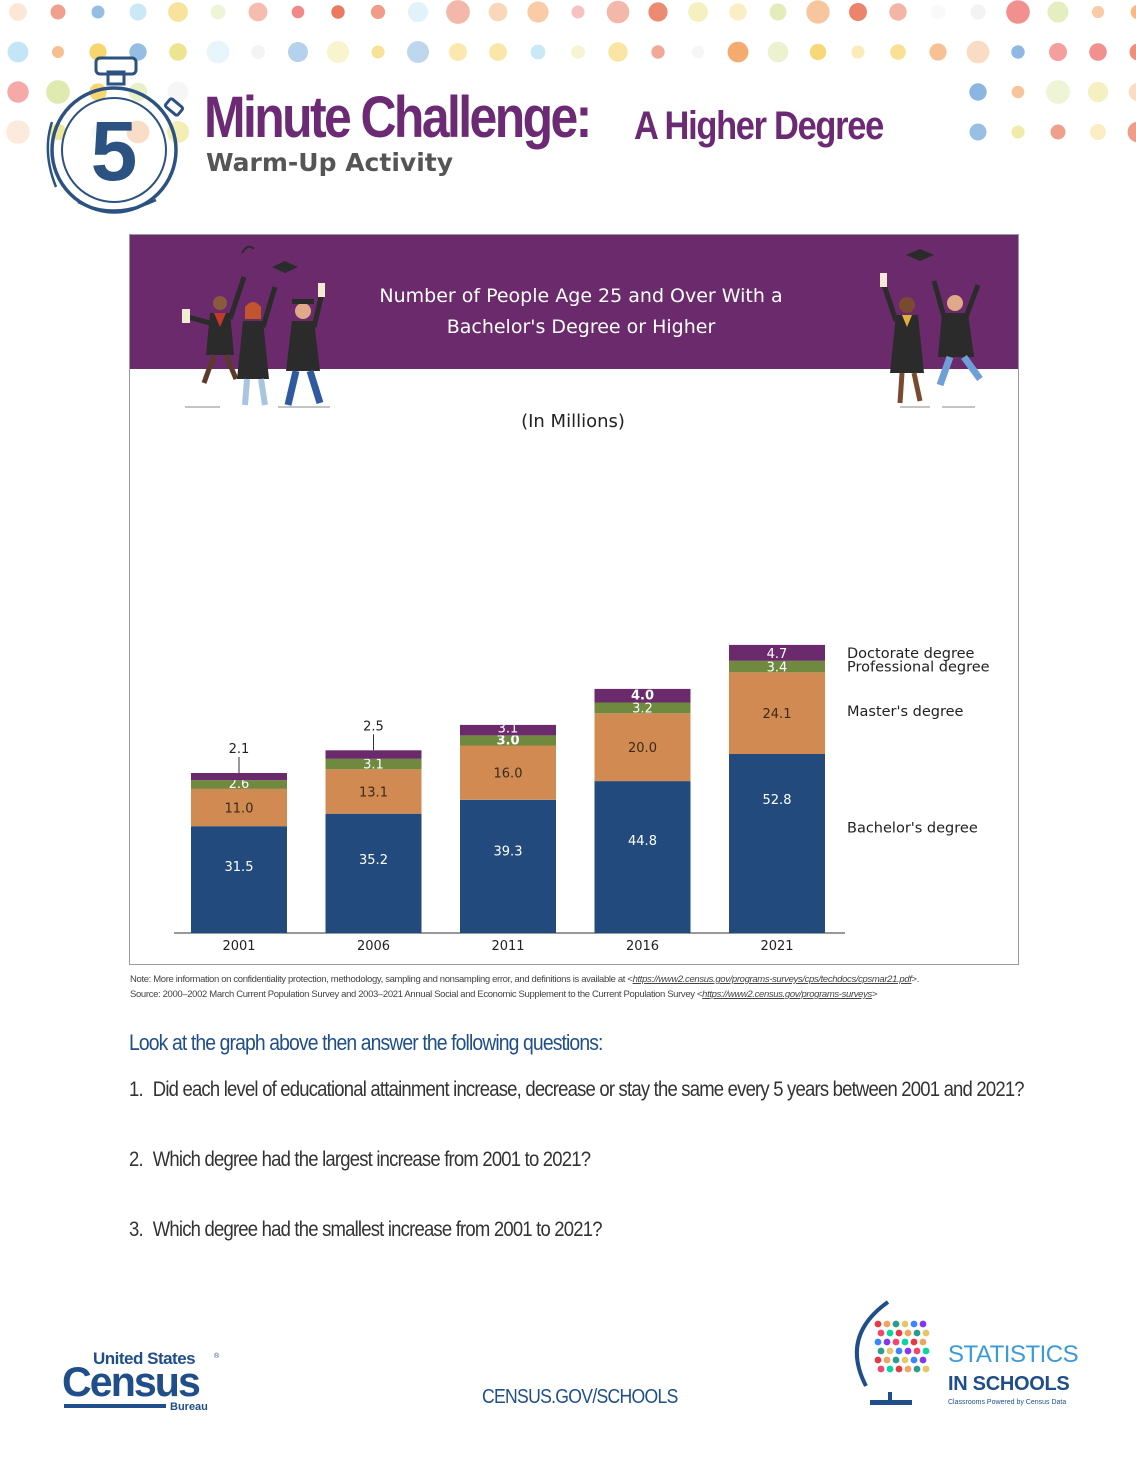 The width and height of the screenshot is (1136, 1472). I want to click on bar-segment-master-s-degree2021, so click(777, 713).